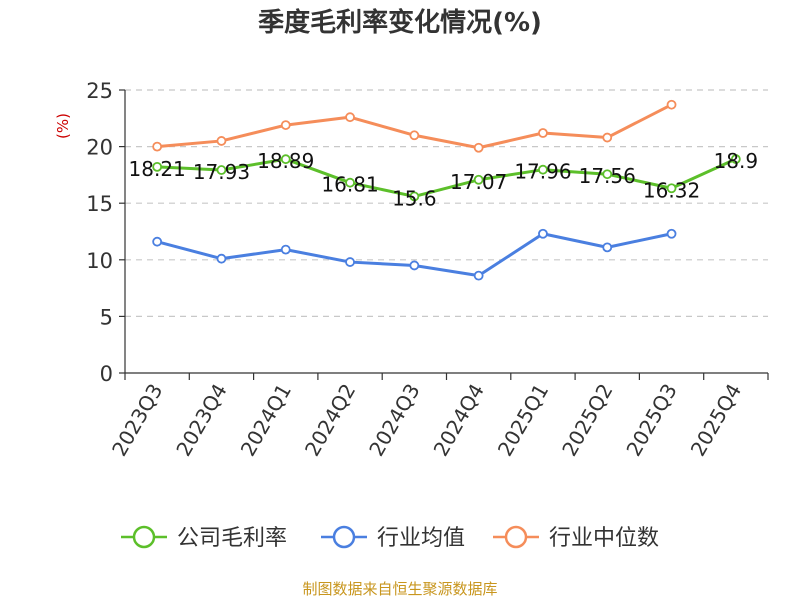 The image size is (800, 600). Describe the element at coordinates (523, 420) in the screenshot. I see `x-tick-label: 2025Q1` at that location.